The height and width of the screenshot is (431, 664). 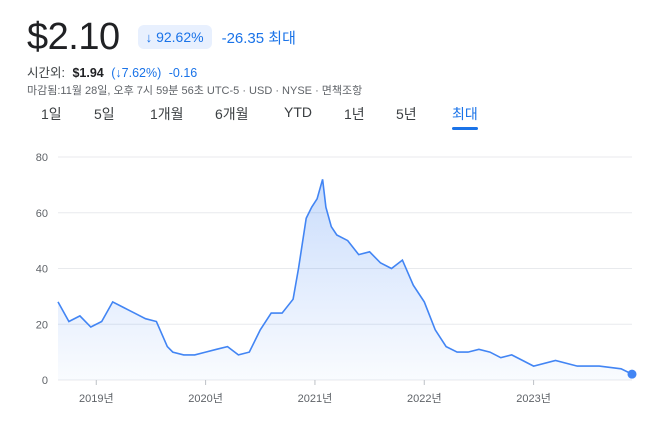 I want to click on change-absolute: -26.35 최대, so click(x=259, y=37).